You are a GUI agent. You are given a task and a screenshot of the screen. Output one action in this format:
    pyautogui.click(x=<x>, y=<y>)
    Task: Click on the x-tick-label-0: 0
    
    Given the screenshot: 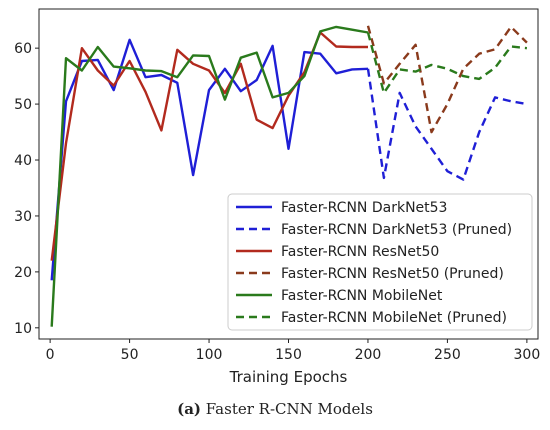 What is the action you would take?
    pyautogui.click(x=50, y=355)
    